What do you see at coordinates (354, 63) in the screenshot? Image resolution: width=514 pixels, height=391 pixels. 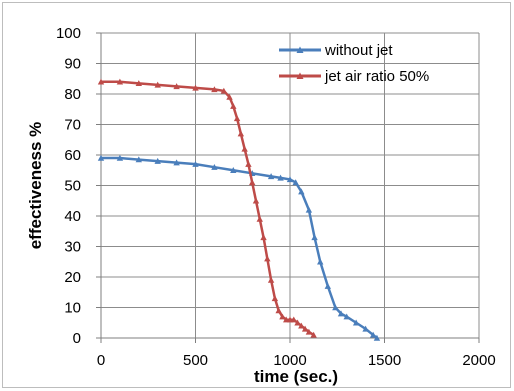 I see `legend: without jet jet air ratio 50%` at bounding box center [354, 63].